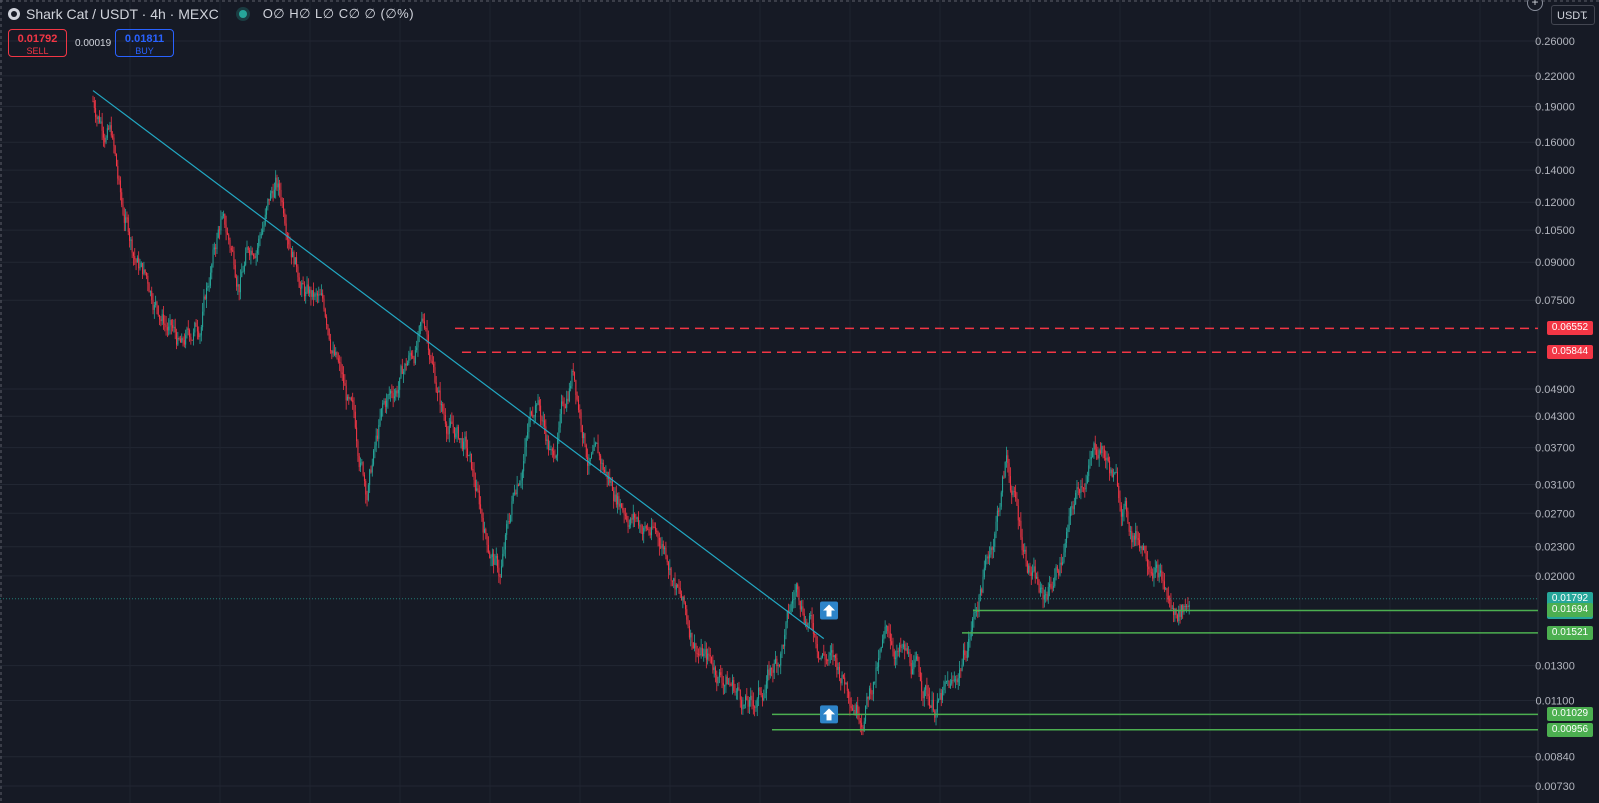  Describe the element at coordinates (14, 14) in the screenshot. I see `exchange-logo-icon` at that location.